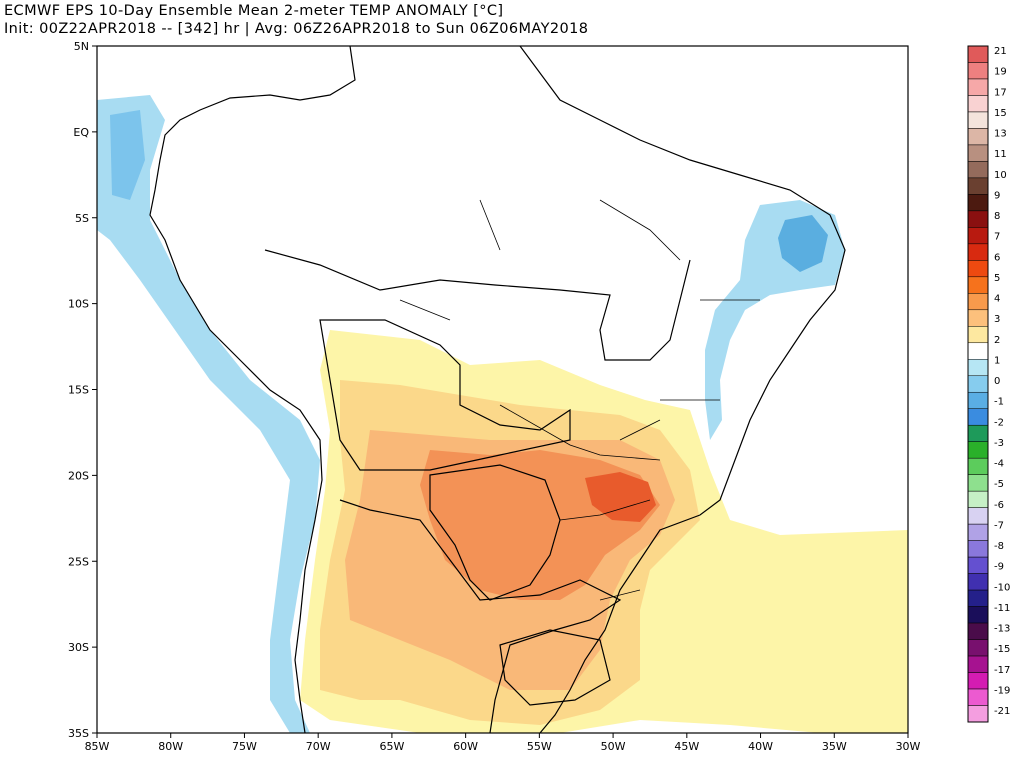 The image size is (1024, 768). What do you see at coordinates (1000, 51) in the screenshot?
I see `colorbar-label: 21` at bounding box center [1000, 51].